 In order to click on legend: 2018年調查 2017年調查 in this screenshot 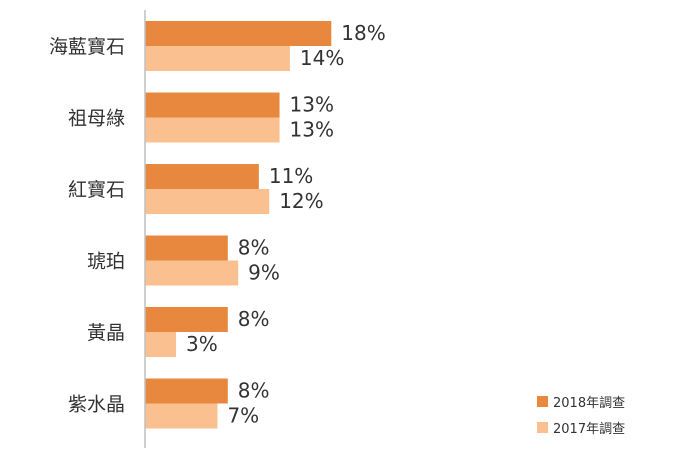, I will do `click(581, 416)`.